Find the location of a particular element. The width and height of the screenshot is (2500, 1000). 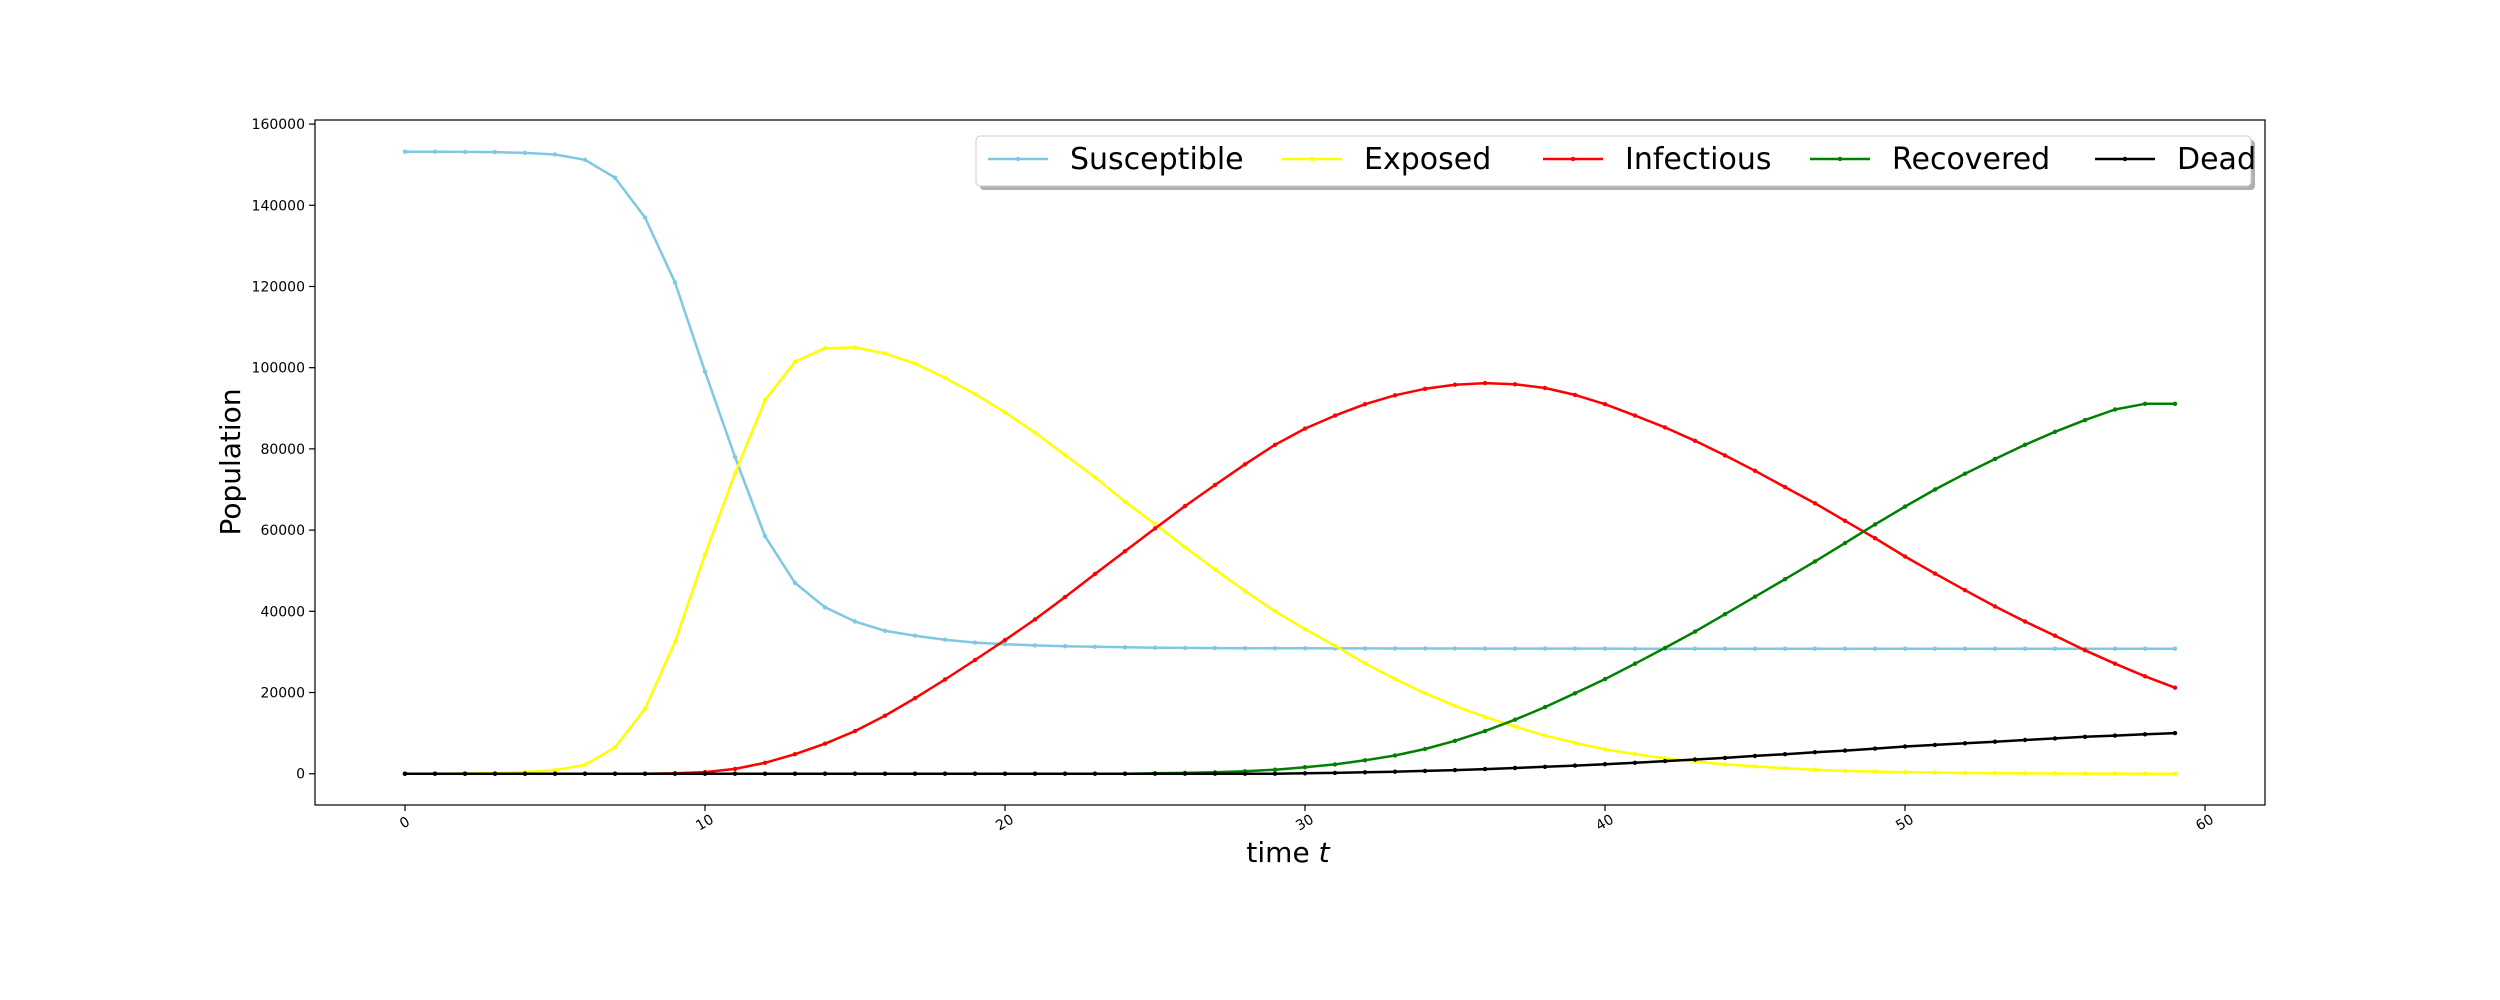

y-tick-label: 80000 is located at coordinates (282, 450).